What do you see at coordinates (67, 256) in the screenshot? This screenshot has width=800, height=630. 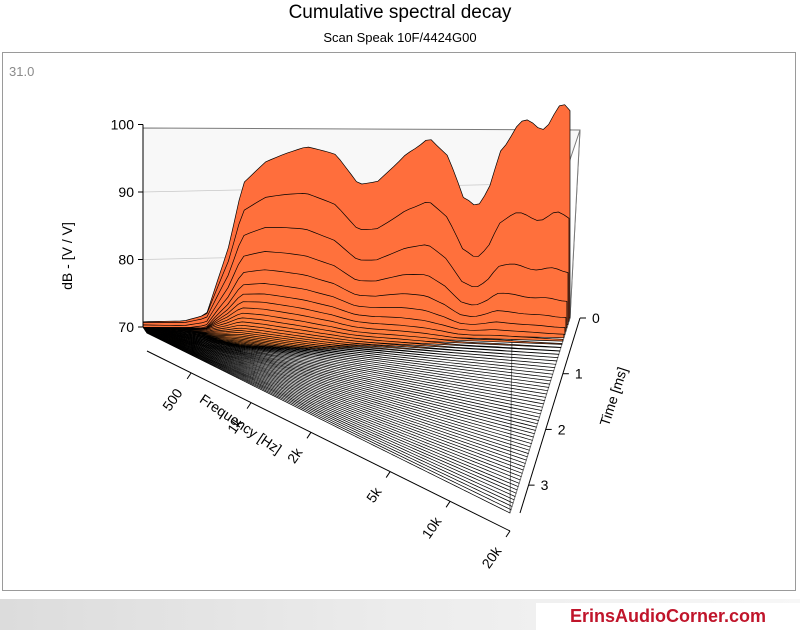 I see `z-axis-label: dB - [V / V]` at bounding box center [67, 256].